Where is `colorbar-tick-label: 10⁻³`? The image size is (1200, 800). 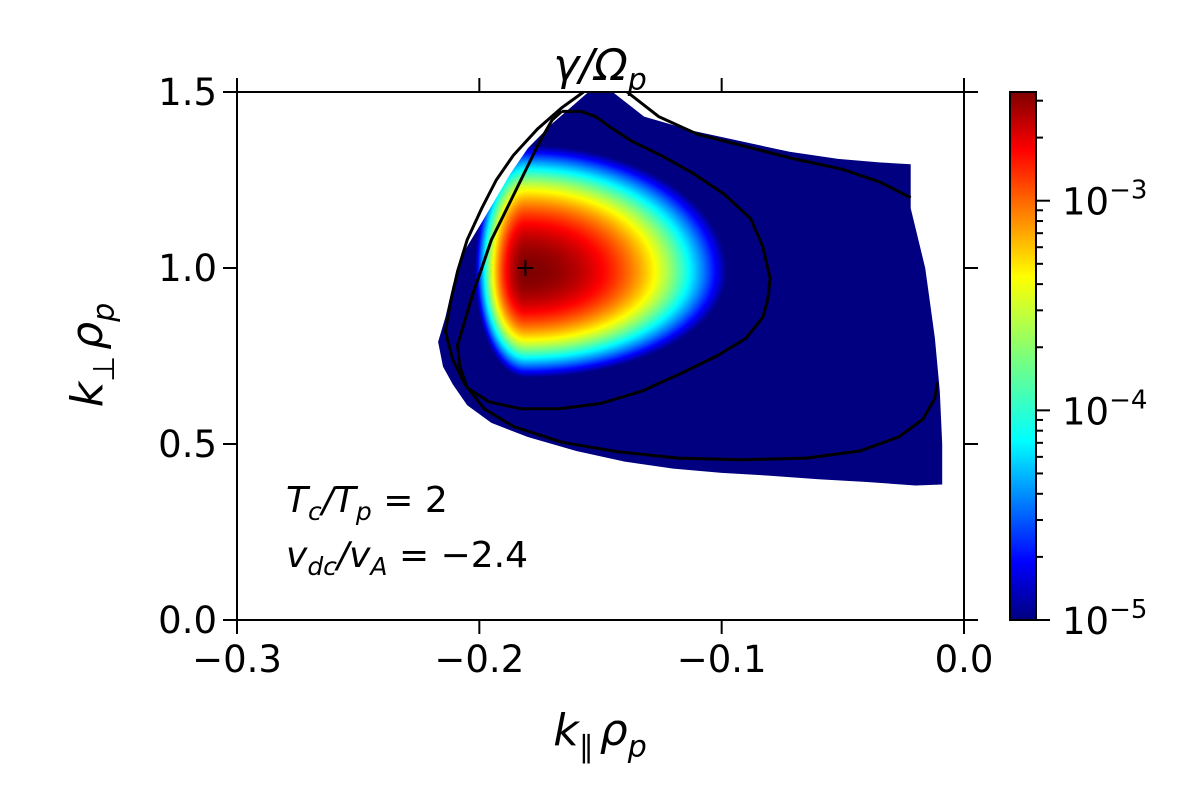
colorbar-tick-label: 10⁻³ is located at coordinates (1104, 200).